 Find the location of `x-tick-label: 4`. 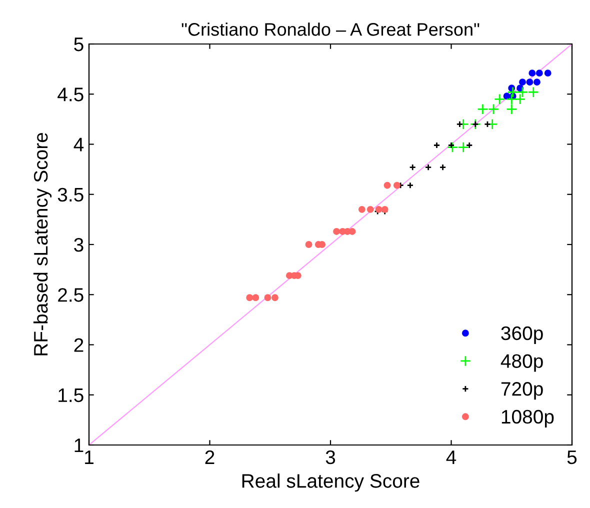

x-tick-label: 4 is located at coordinates (451, 457).